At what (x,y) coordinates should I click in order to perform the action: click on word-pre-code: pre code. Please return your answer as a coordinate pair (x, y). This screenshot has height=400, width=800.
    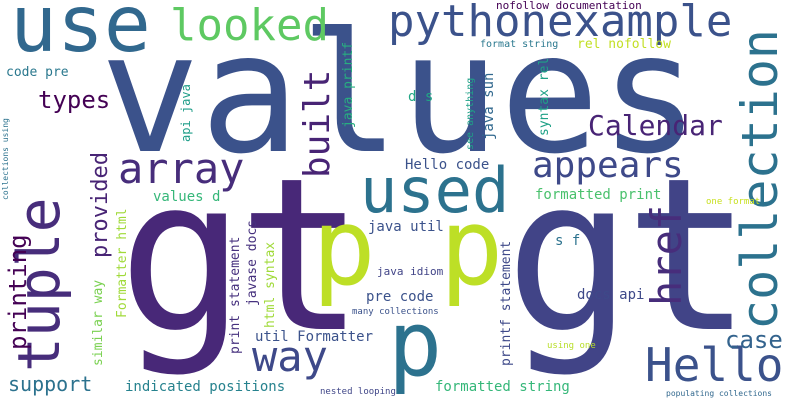
    Looking at the image, I should click on (400, 297).